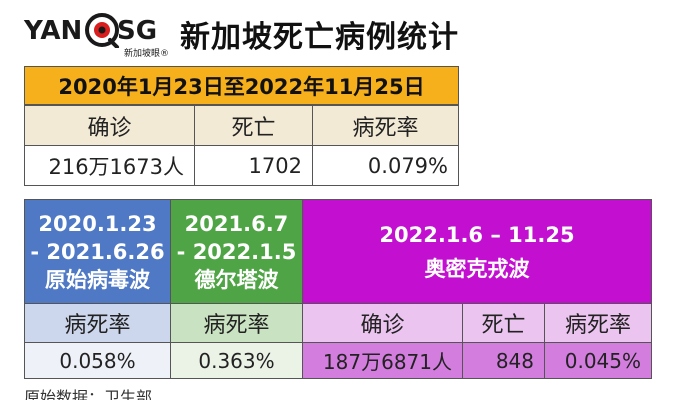 This screenshot has height=400, width=674. I want to click on overall-confirmed-value: 216万1673人, so click(109, 165).